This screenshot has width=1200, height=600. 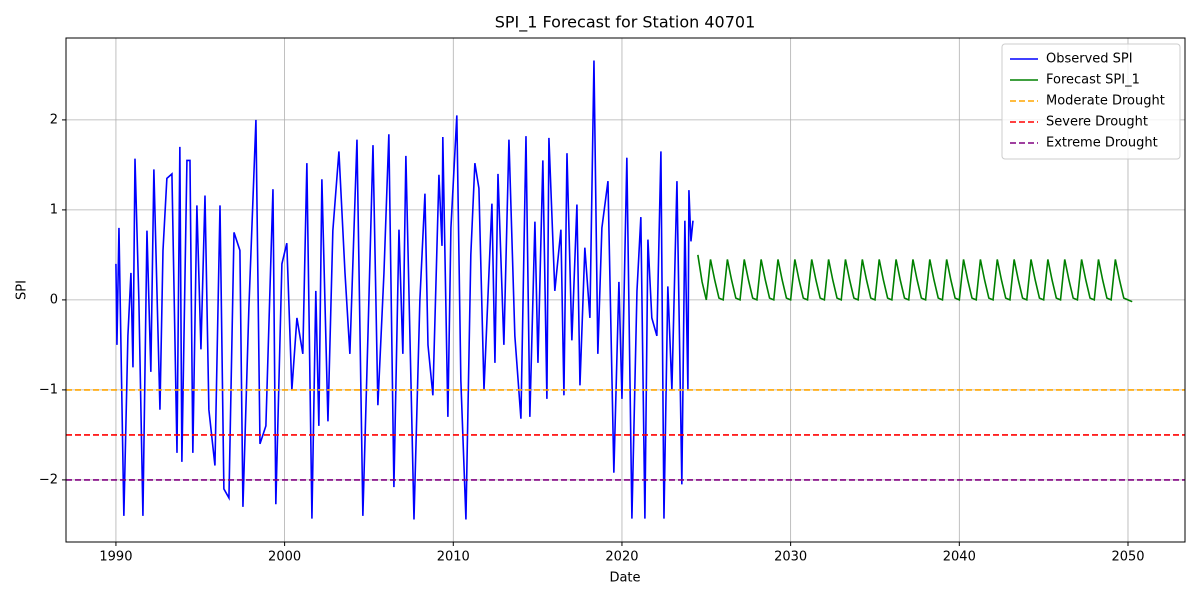 What do you see at coordinates (54, 209) in the screenshot?
I see `y-tick-label: 1` at bounding box center [54, 209].